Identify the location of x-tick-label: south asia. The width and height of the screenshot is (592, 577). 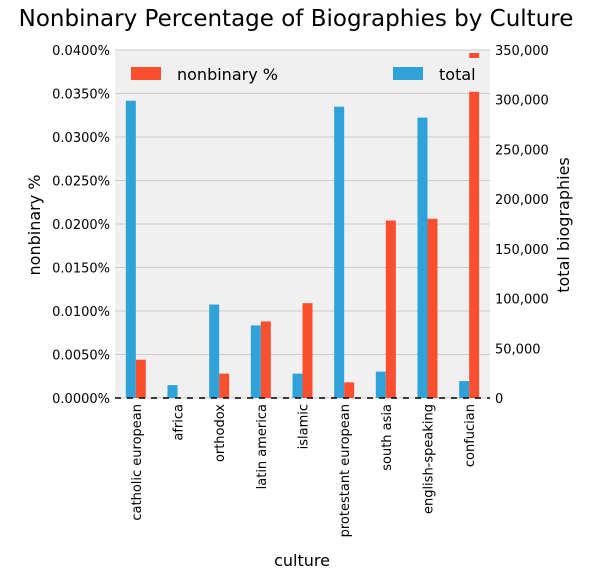
(387, 437).